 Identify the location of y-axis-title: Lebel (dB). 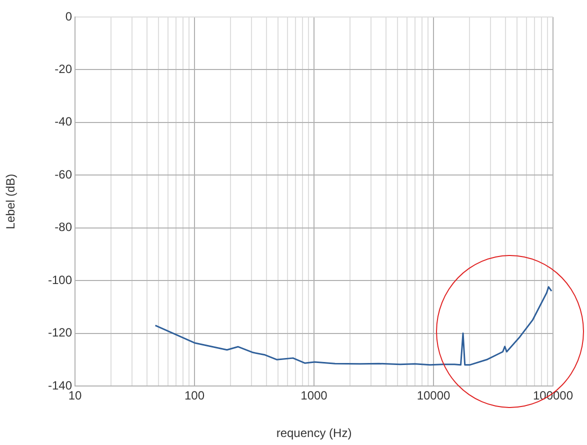
(11, 202).